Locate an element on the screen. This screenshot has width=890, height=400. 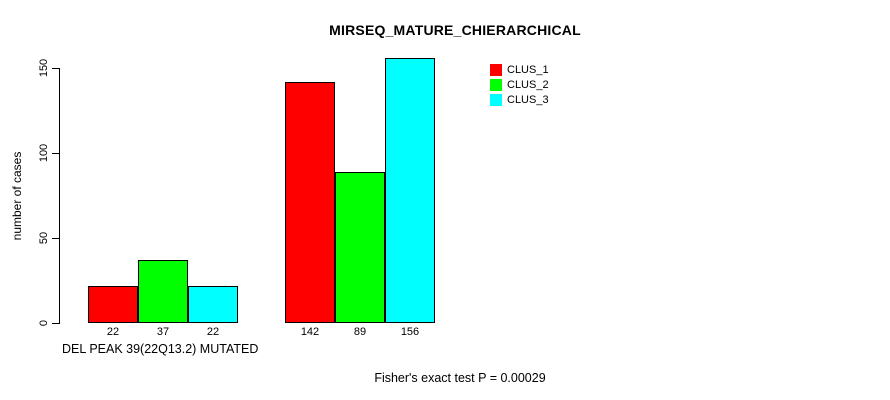
bar-clus_1-group1 is located at coordinates (113, 304).